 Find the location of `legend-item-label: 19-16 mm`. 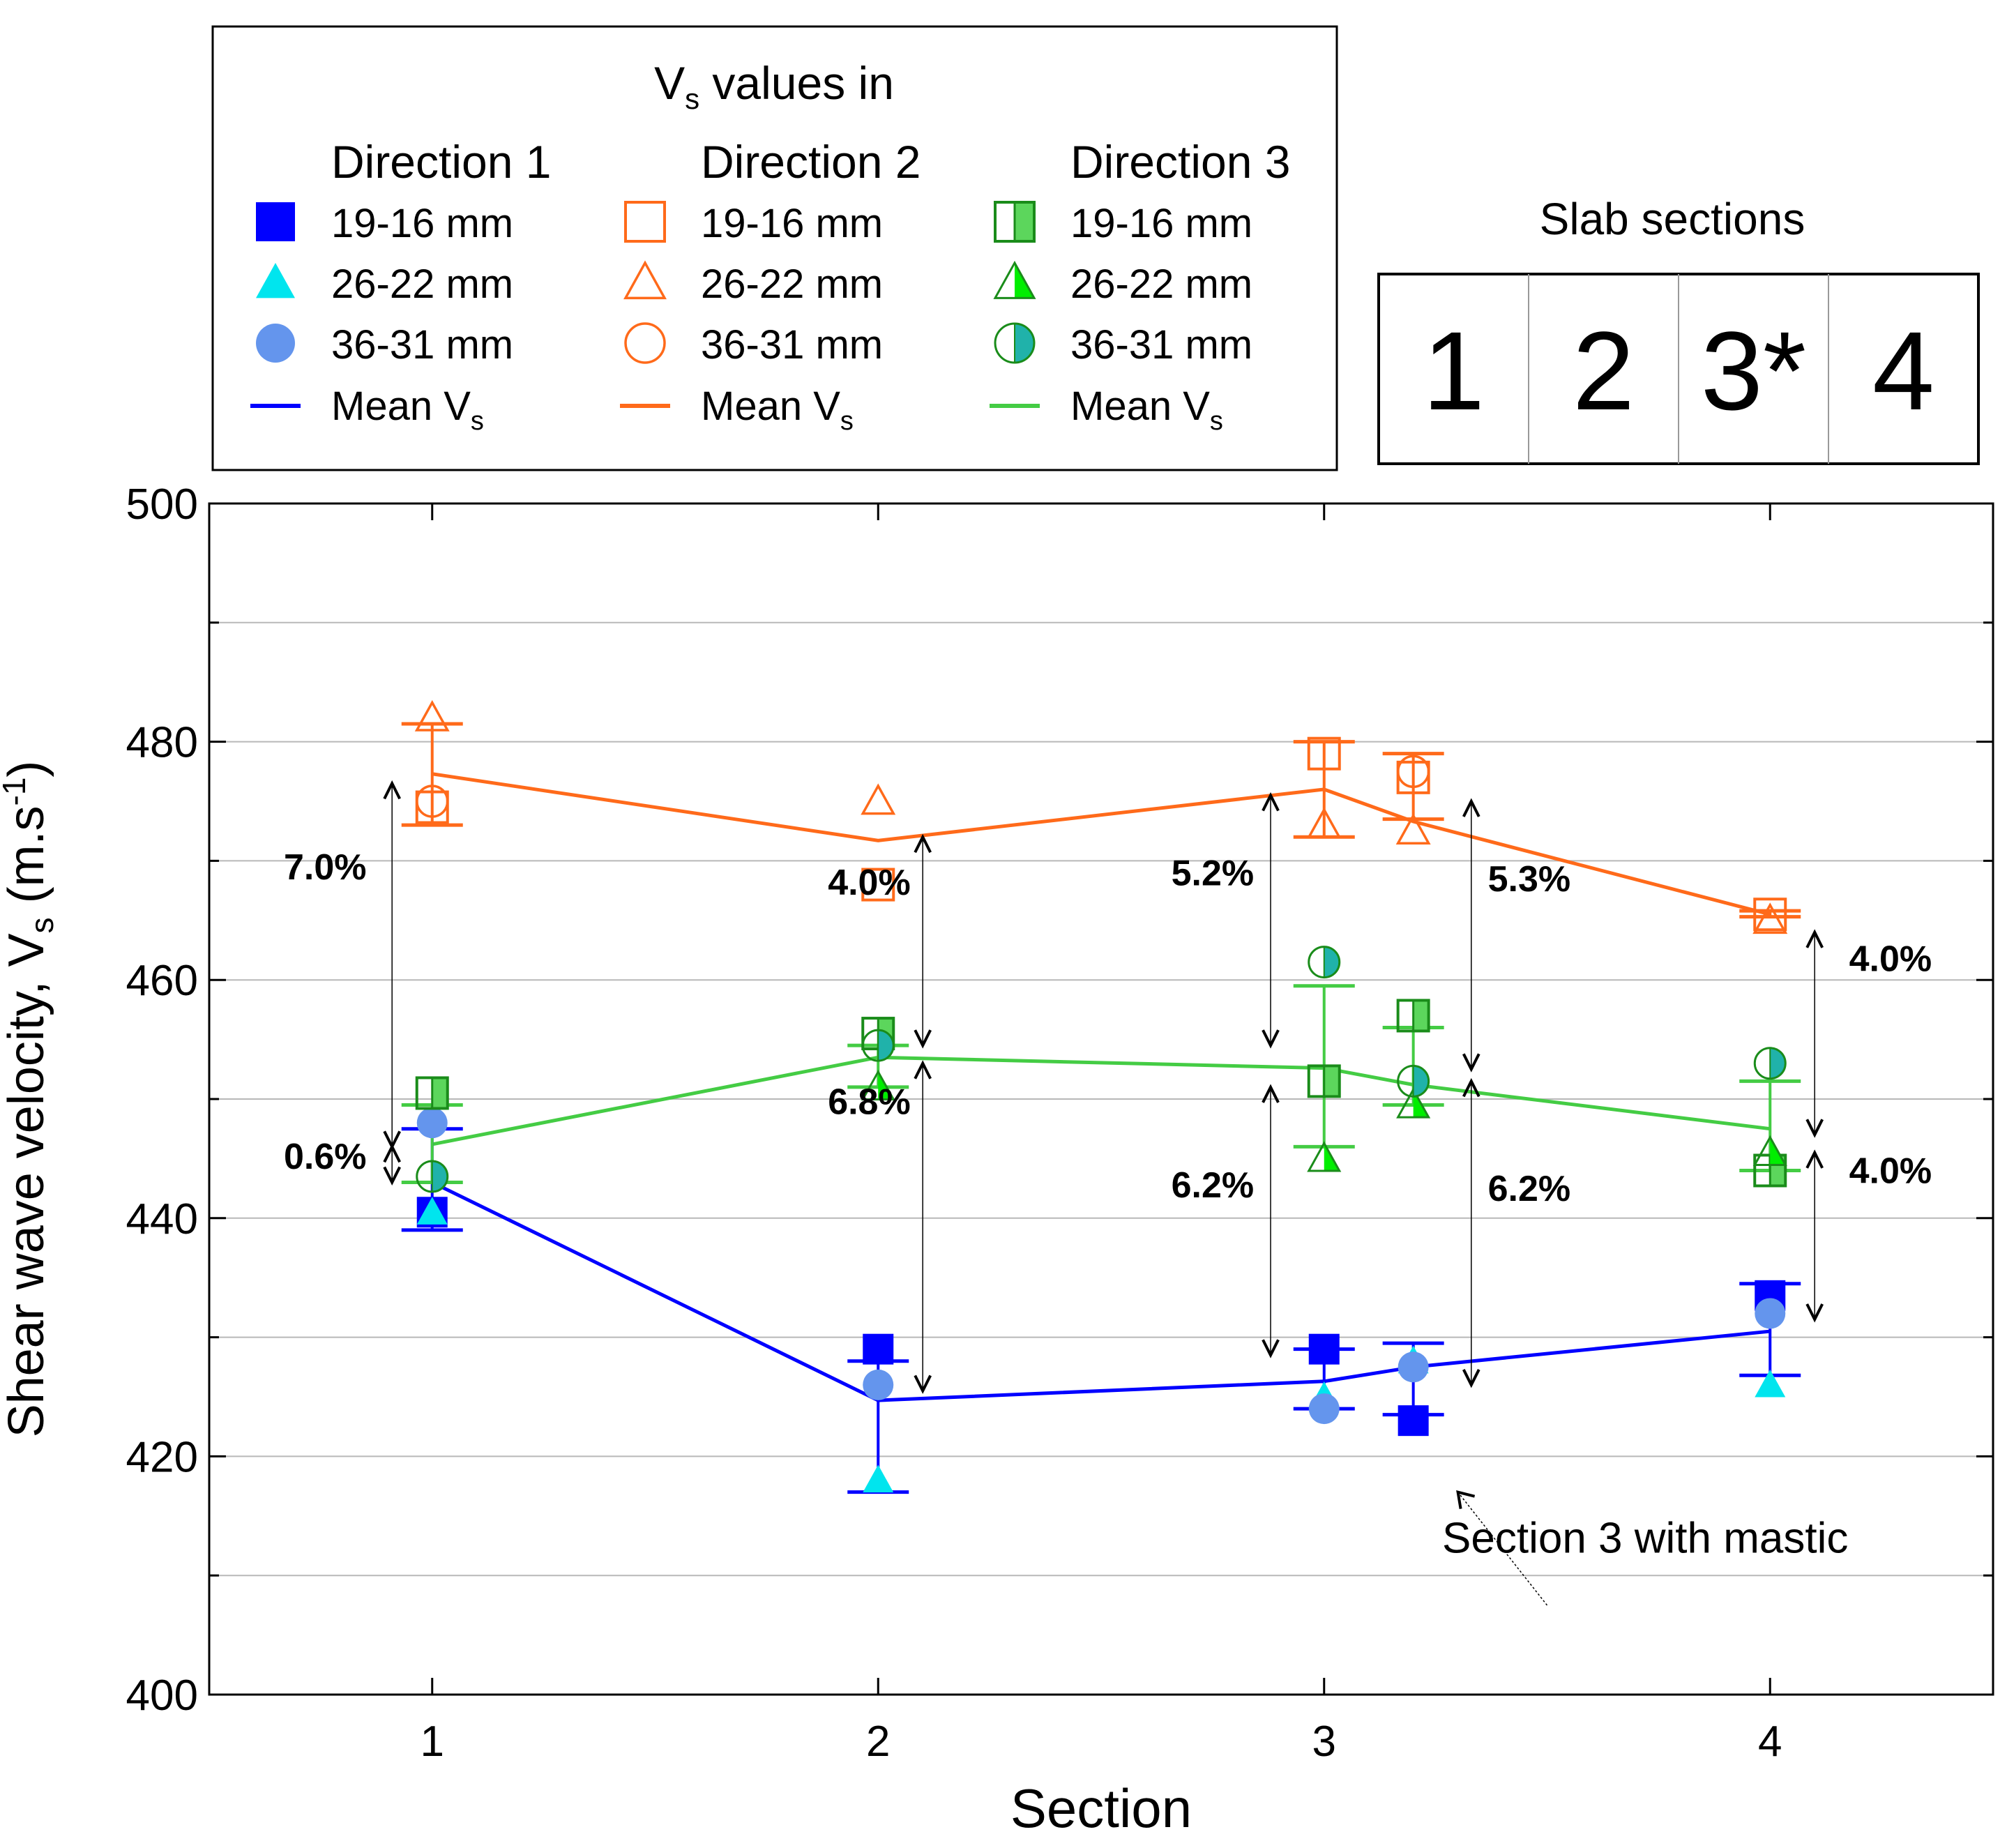

legend-item-label: 19-16 mm is located at coordinates (792, 223).